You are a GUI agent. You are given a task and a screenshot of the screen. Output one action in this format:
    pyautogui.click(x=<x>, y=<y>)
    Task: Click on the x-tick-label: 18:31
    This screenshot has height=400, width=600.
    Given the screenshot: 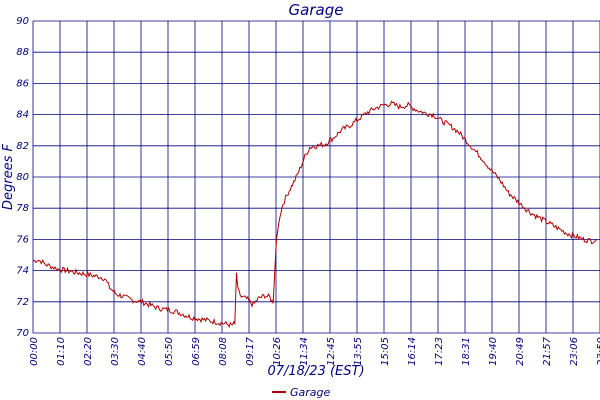 What is the action you would take?
    pyautogui.click(x=466, y=351)
    